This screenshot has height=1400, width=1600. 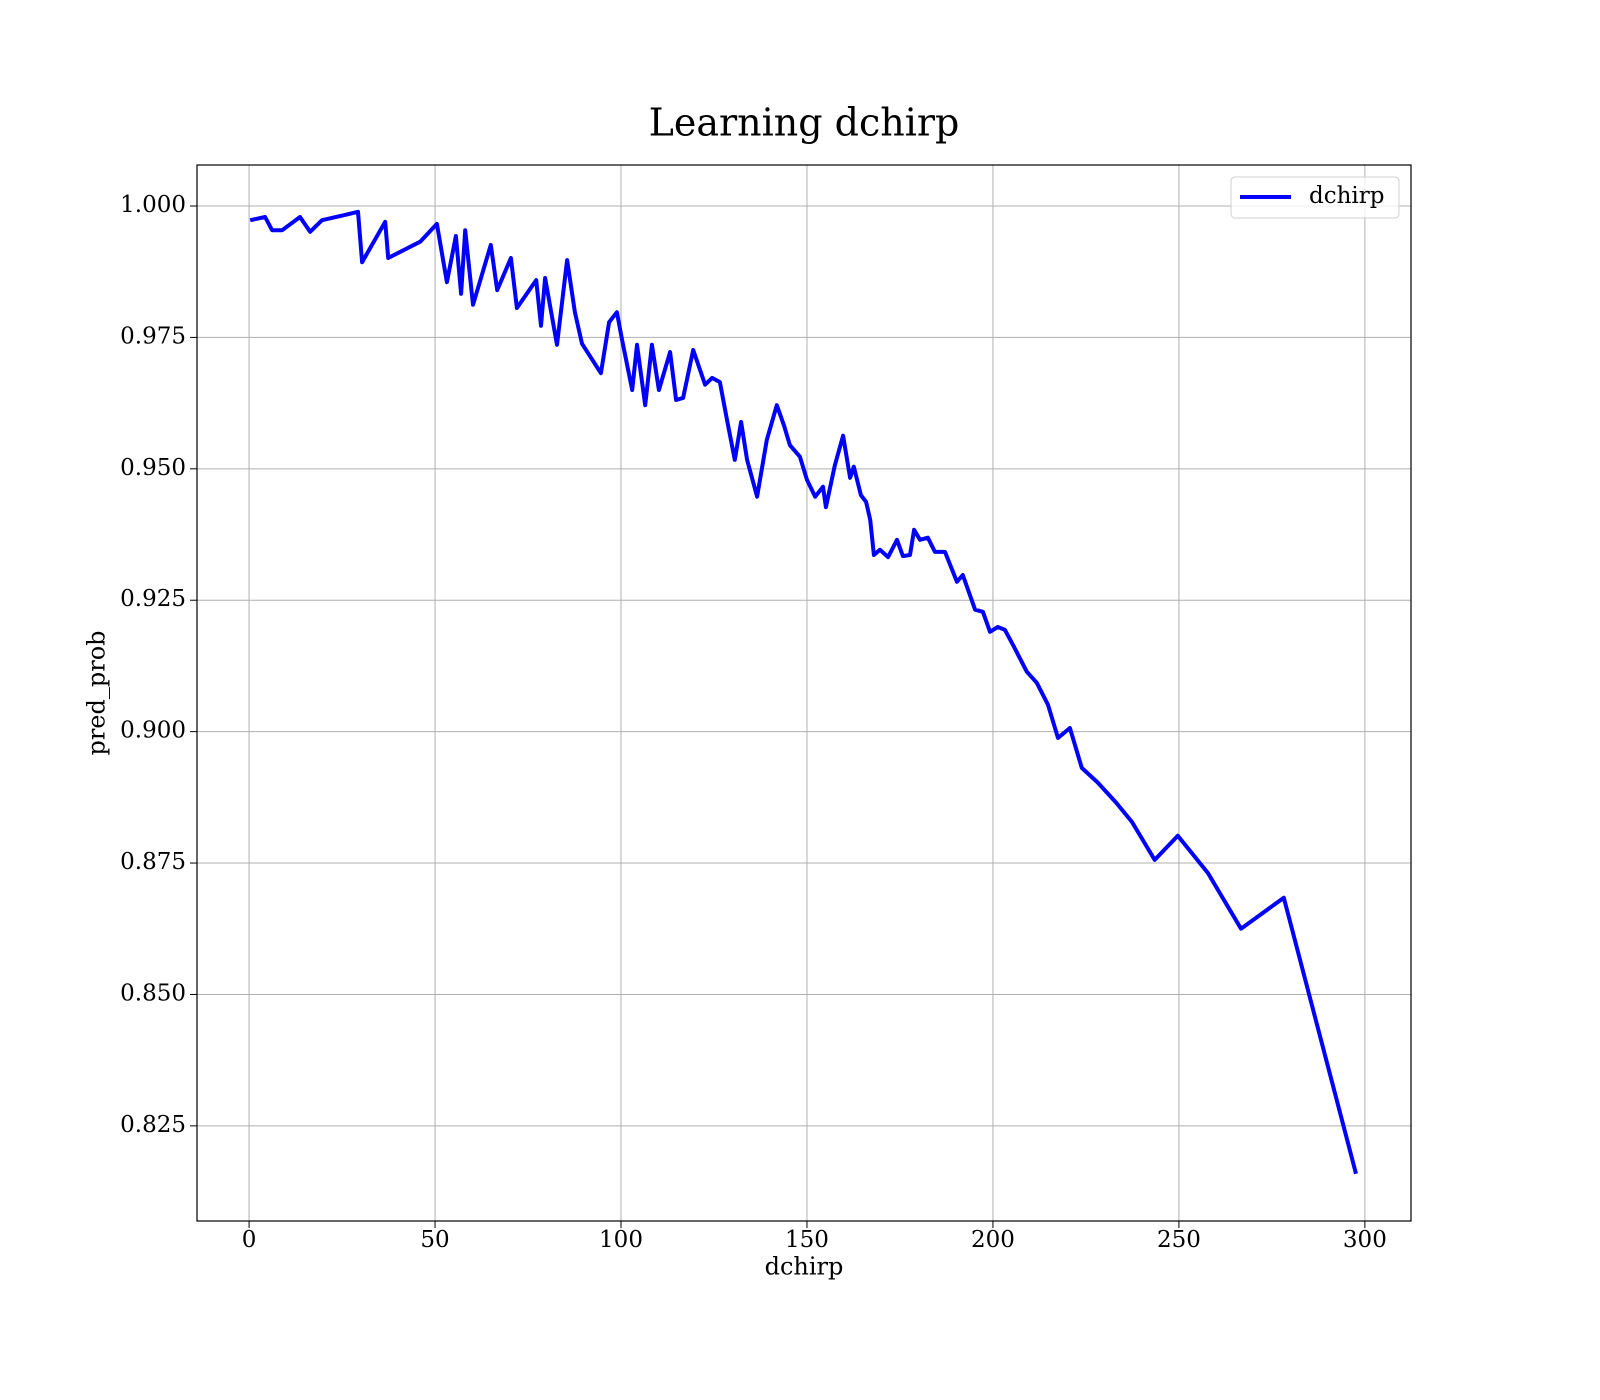 I want to click on x-tick-label: 300, so click(x=1365, y=1240).